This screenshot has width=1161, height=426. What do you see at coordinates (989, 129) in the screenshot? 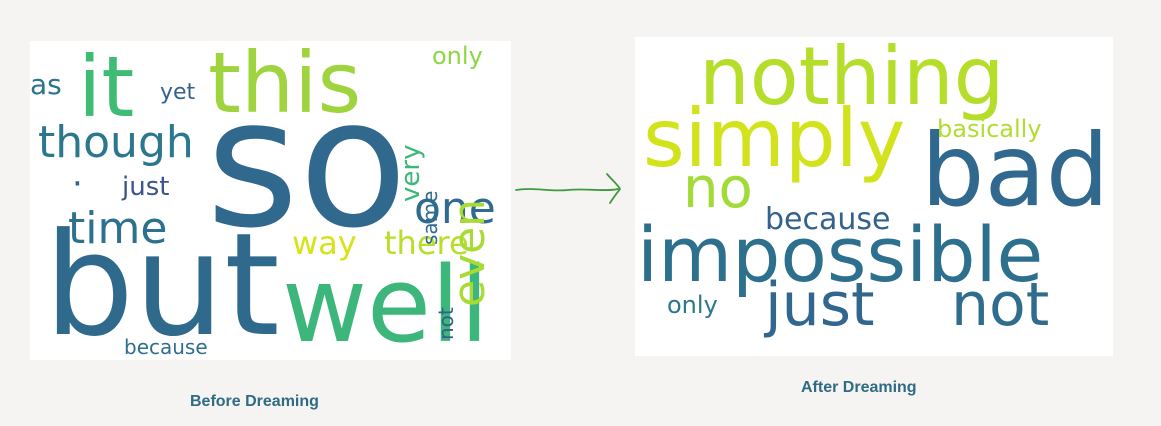
I see `word-basically: basically` at bounding box center [989, 129].